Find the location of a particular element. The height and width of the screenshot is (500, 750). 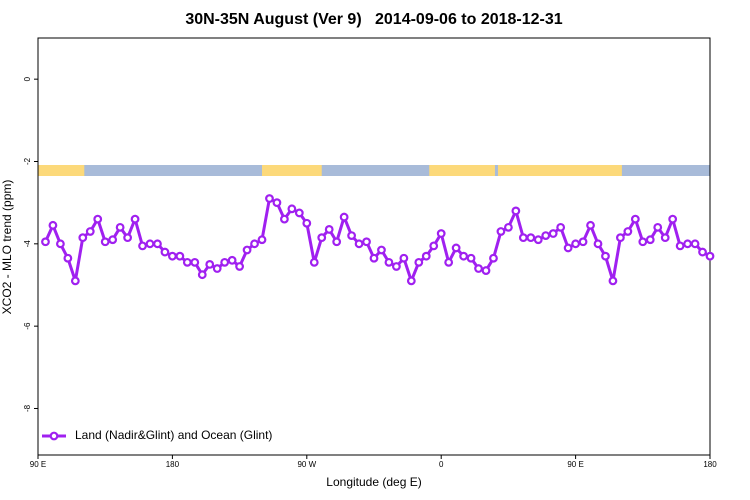

x-axis-label: Longitude (deg E) is located at coordinates (373, 482).